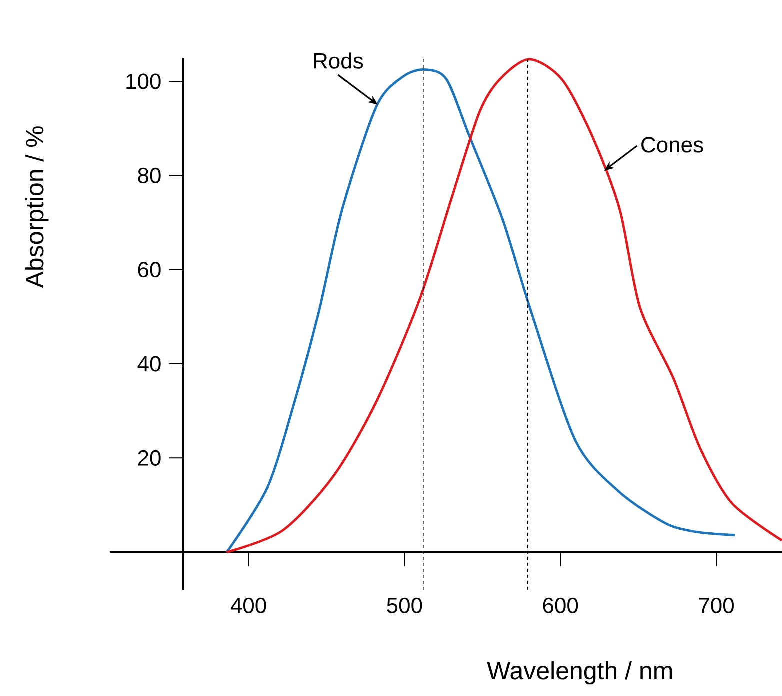 This screenshot has height=696, width=782. Describe the element at coordinates (149, 270) in the screenshot. I see `y-tick-label: 60` at that location.